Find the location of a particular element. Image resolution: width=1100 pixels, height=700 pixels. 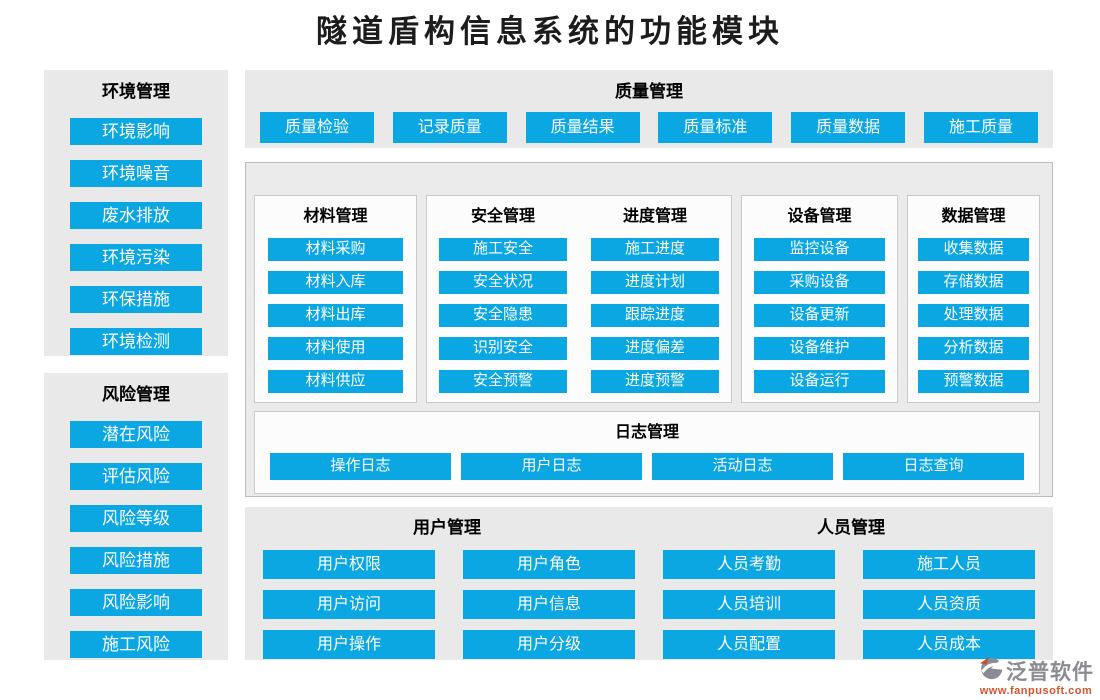

vendor-url: www.fanpusoft.com is located at coordinates (1036, 691).